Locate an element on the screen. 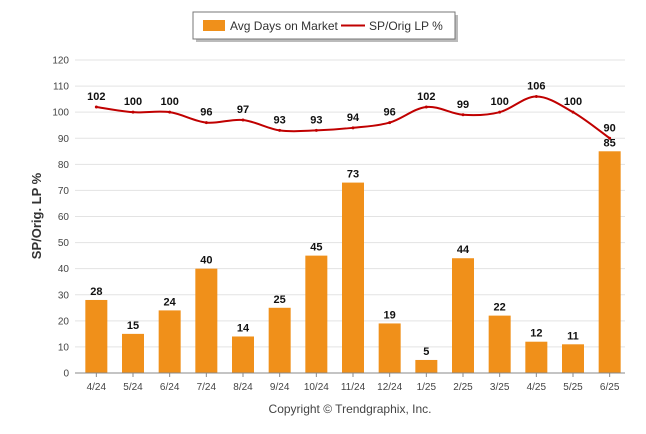 Image resolution: width=646 pixels, height=434 pixels. copyright-footer: Copyright © Trendgraphix, Inc. is located at coordinates (350, 409).